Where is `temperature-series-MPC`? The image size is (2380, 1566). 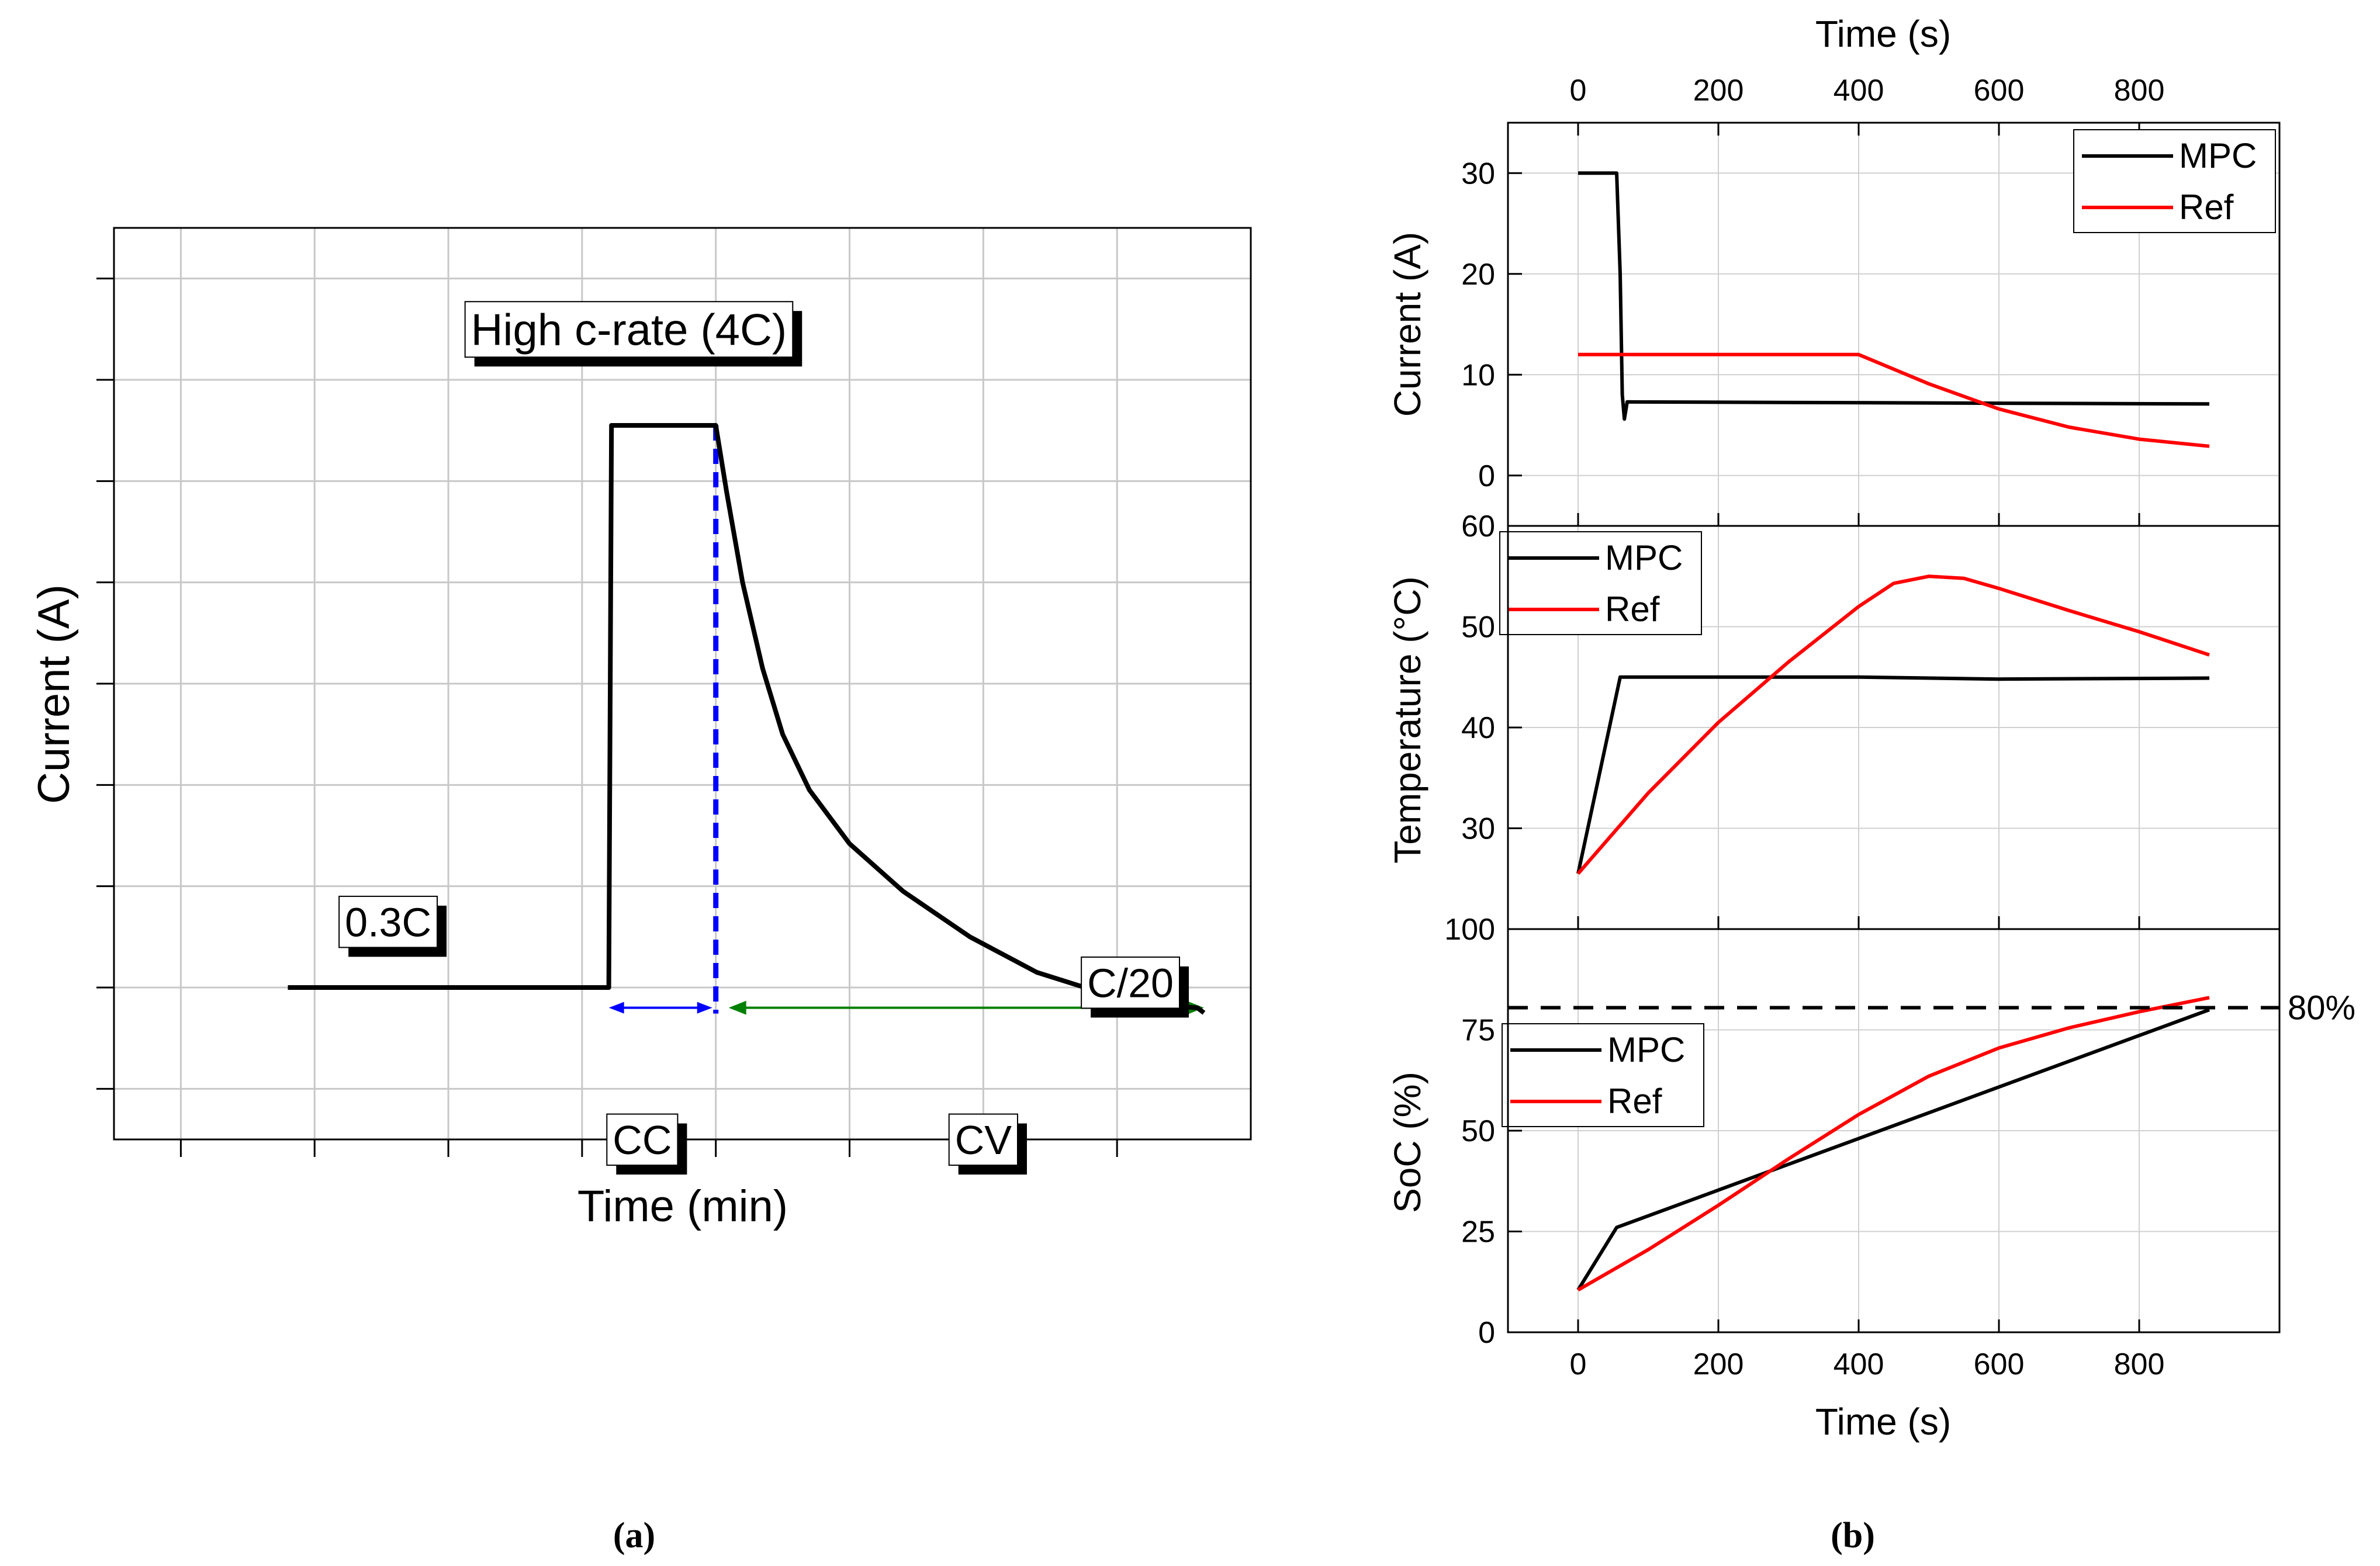
temperature-series-MPC is located at coordinates (1893, 775).